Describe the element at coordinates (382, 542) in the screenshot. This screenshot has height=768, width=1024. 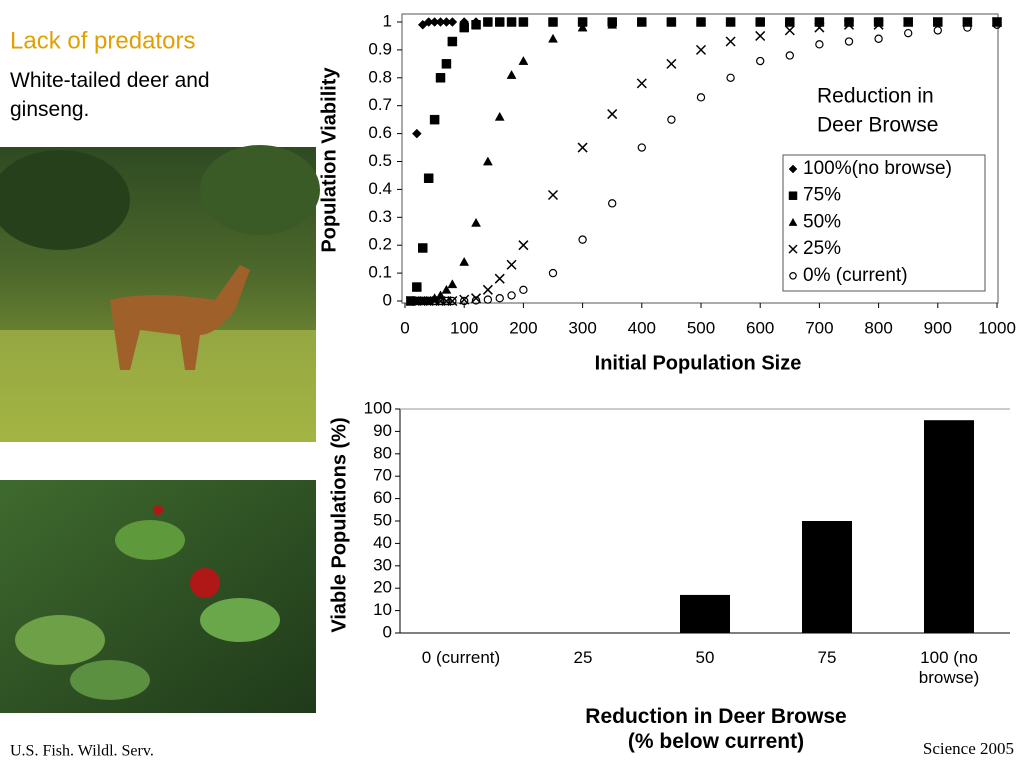
I see `y-tick-label: 40` at that location.